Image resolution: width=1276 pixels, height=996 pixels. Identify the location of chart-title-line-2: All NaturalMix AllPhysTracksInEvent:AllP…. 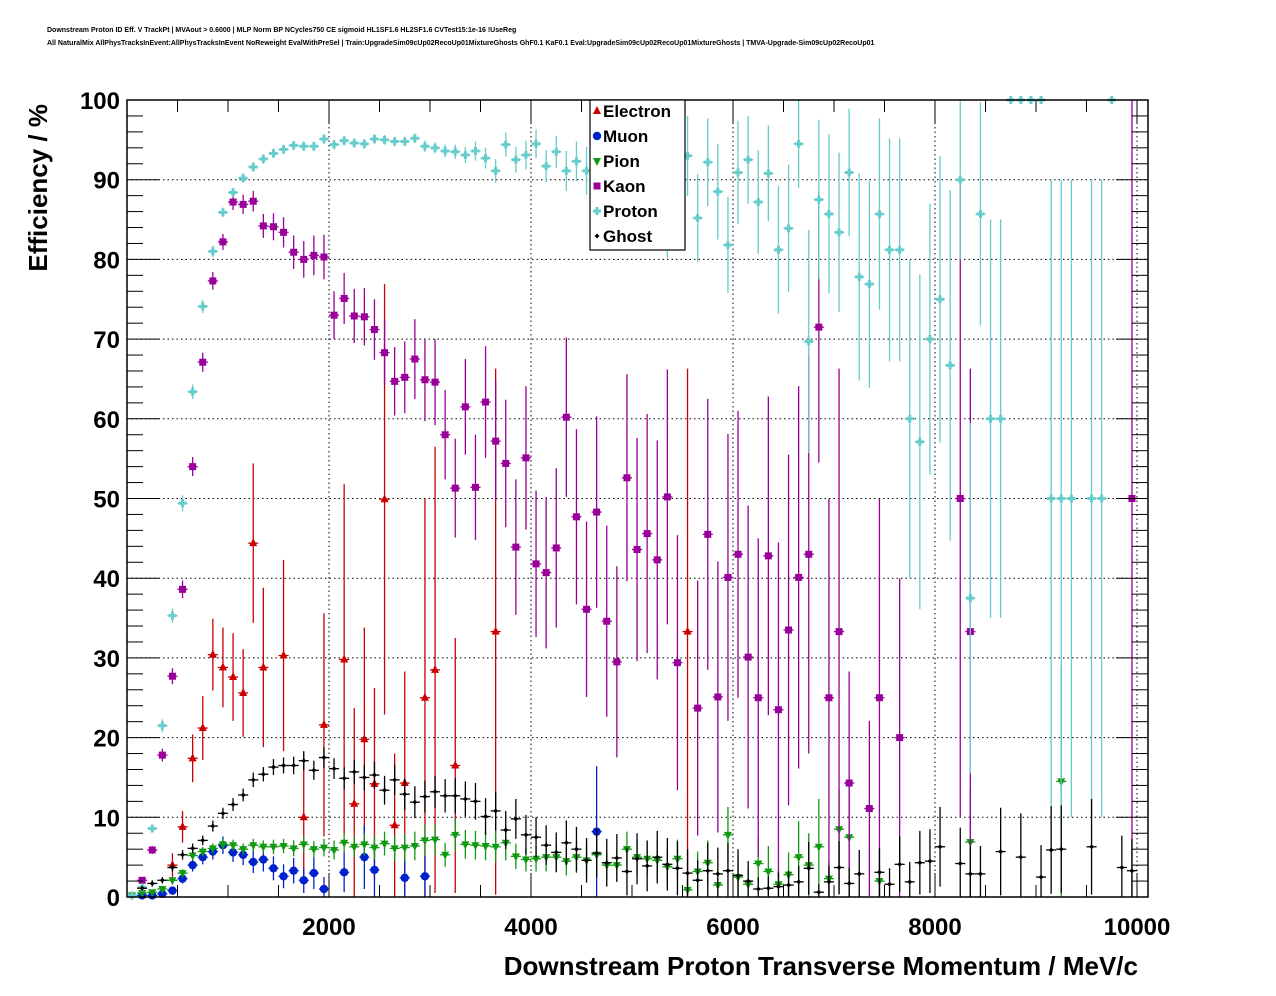
(461, 43).